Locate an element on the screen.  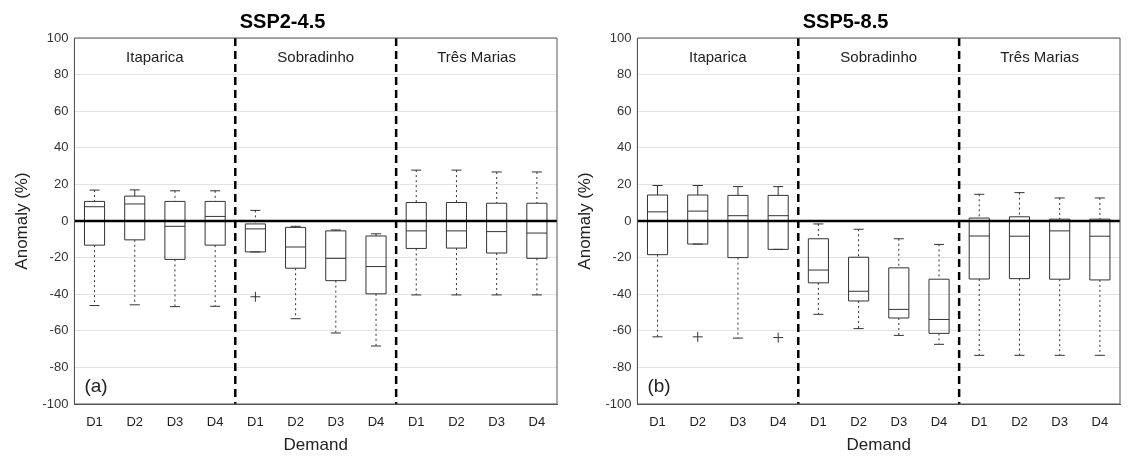
annotation: (a) is located at coordinates (96, 385).